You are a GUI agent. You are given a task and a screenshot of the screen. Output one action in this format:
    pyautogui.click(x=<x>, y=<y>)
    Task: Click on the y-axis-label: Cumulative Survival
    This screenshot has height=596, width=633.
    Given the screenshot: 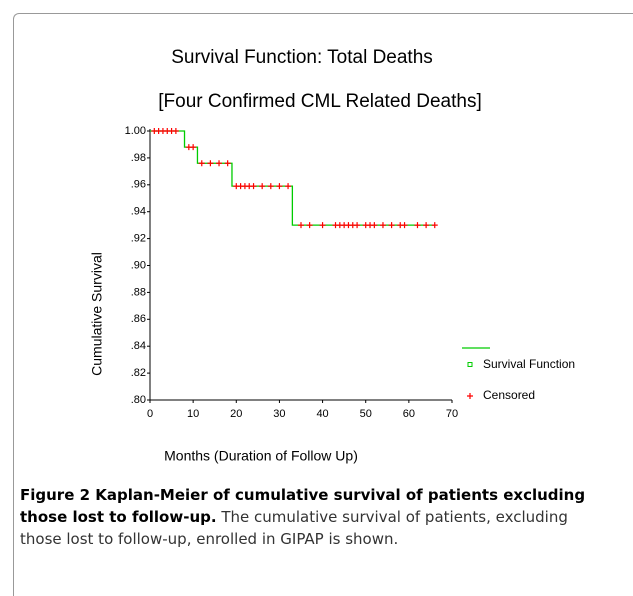 What is the action you would take?
    pyautogui.click(x=97, y=314)
    